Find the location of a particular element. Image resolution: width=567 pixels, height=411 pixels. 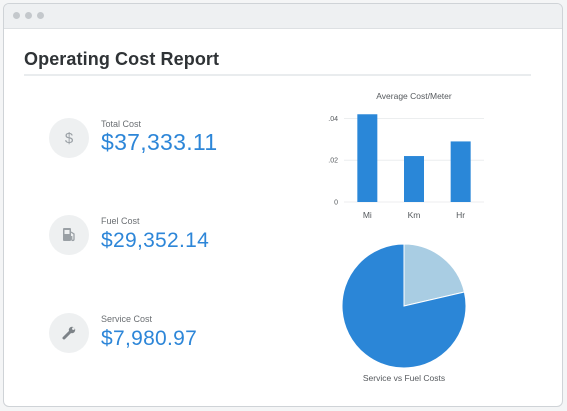

bar-hr is located at coordinates (460, 171).